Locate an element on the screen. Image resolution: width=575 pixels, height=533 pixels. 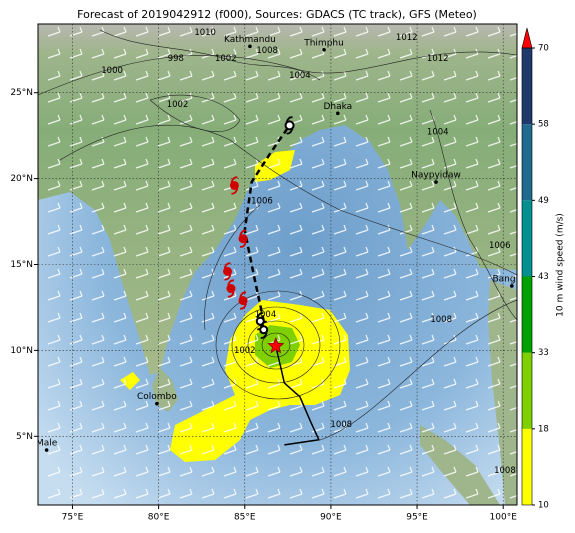
place-label: Colombo is located at coordinates (157, 397).